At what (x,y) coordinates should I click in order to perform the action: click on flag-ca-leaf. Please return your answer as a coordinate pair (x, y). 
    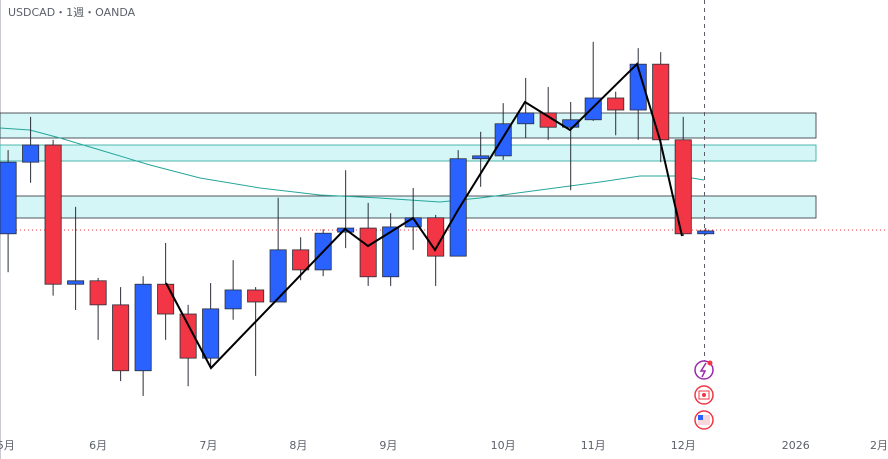
    Looking at the image, I should click on (704, 395).